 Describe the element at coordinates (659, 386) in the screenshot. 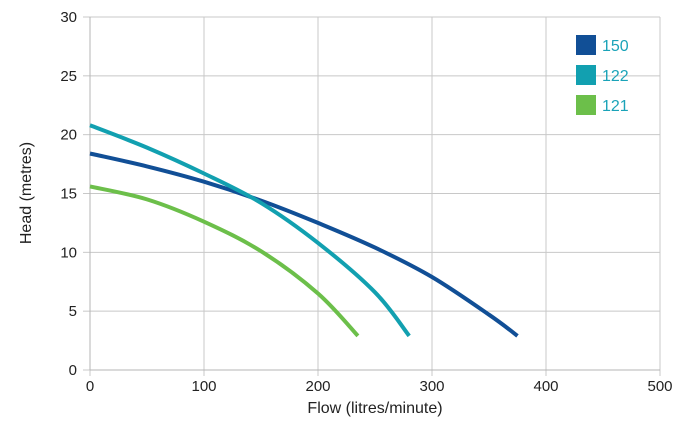

I see `x-tick-label: 500` at that location.